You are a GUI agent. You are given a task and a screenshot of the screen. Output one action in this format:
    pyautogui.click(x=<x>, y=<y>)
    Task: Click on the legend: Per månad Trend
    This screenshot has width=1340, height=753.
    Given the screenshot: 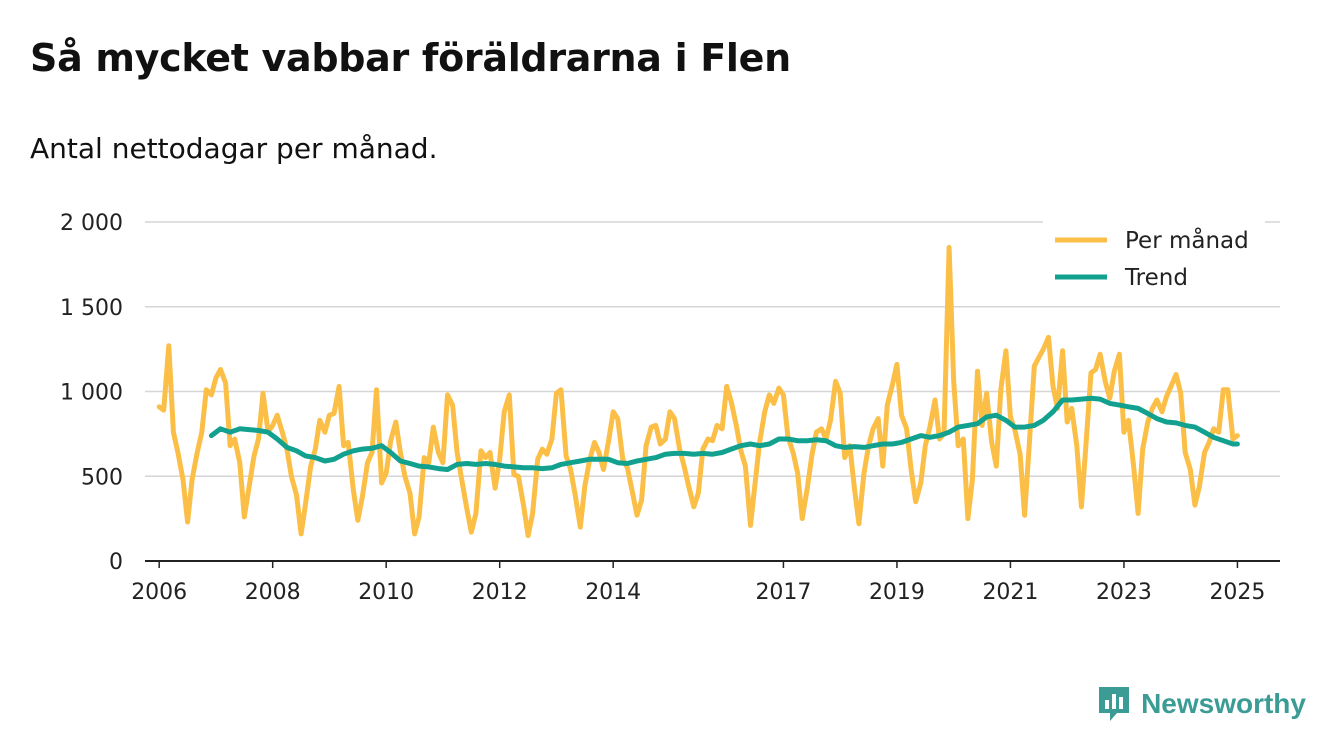 What is the action you would take?
    pyautogui.click(x=1154, y=260)
    